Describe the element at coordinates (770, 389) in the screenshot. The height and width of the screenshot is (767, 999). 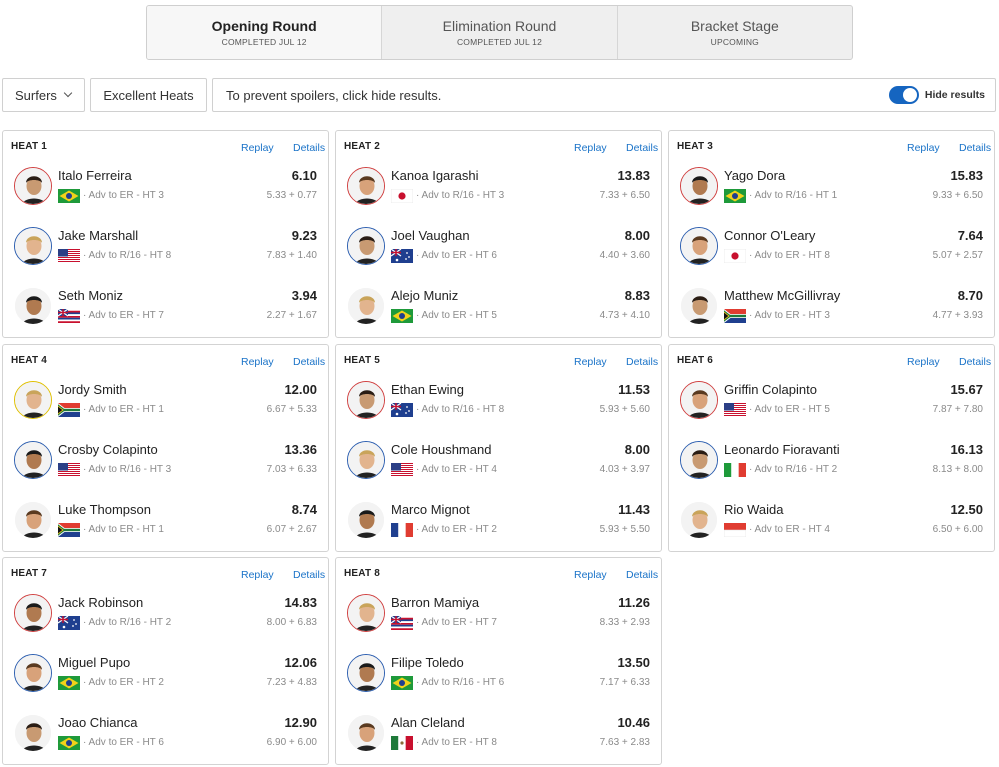
I see `surfer-name: Griffin Colapinto` at that location.